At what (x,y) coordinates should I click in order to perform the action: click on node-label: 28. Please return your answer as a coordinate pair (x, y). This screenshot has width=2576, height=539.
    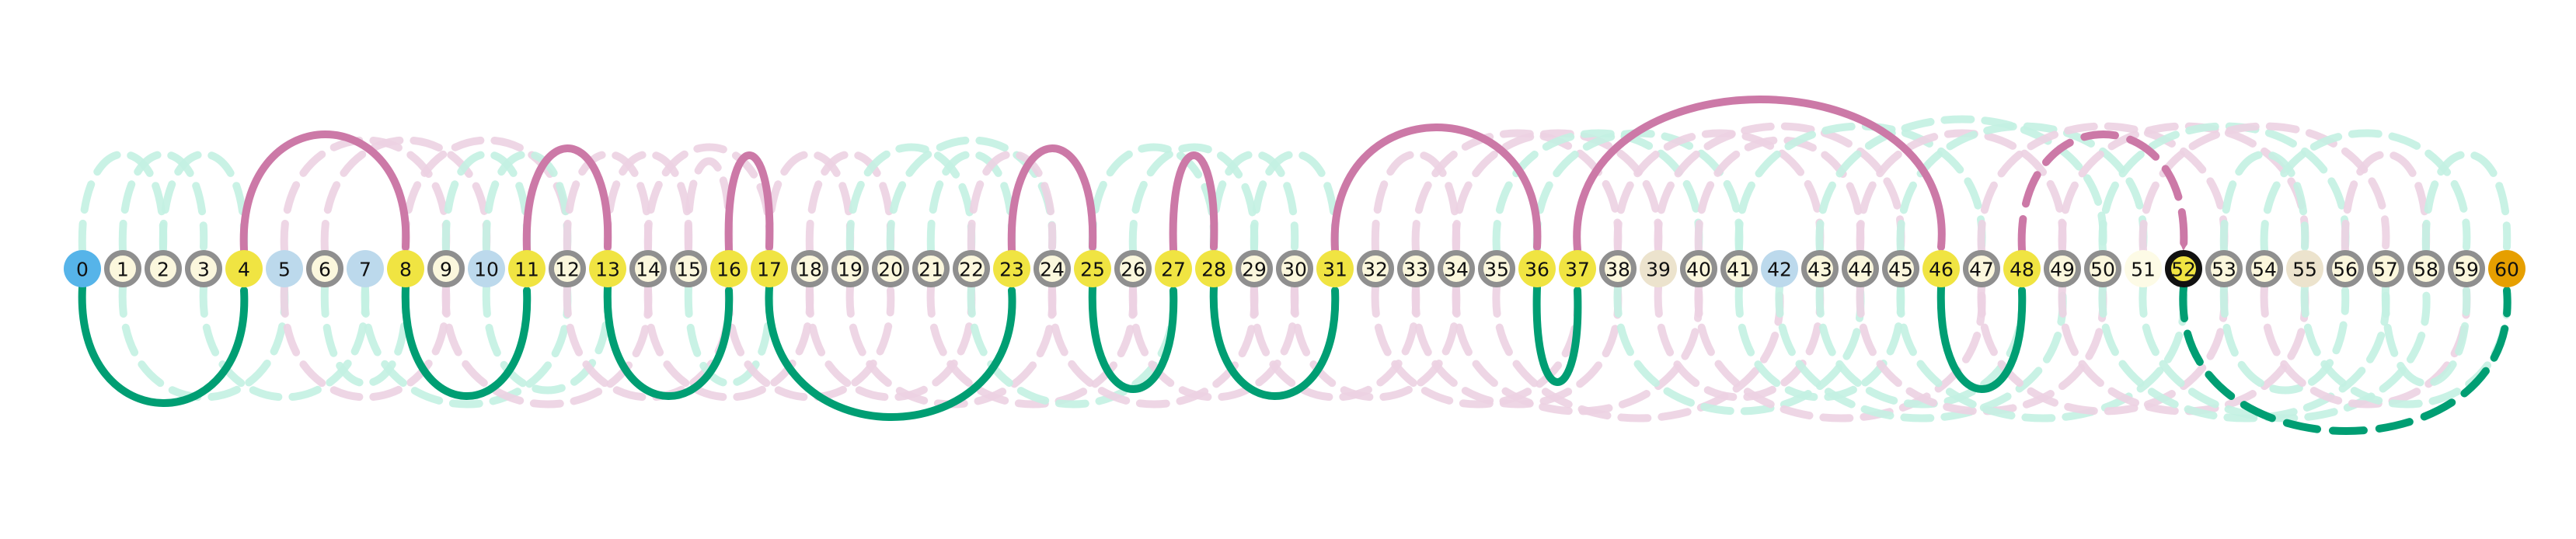
    Looking at the image, I should click on (1213, 270).